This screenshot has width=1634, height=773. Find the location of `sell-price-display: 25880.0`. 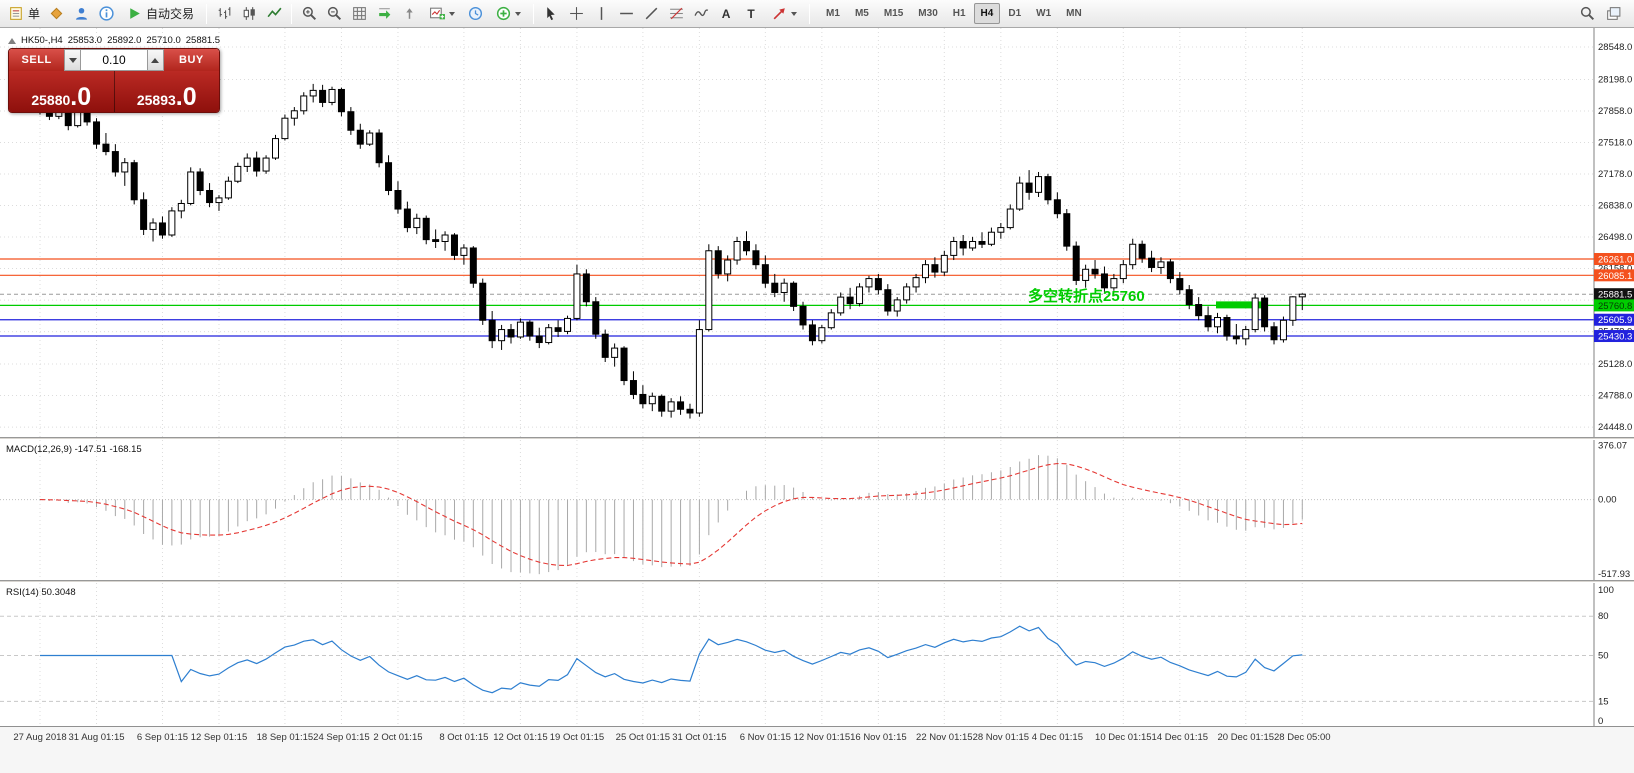

sell-price-display: 25880.0 is located at coordinates (62, 91).